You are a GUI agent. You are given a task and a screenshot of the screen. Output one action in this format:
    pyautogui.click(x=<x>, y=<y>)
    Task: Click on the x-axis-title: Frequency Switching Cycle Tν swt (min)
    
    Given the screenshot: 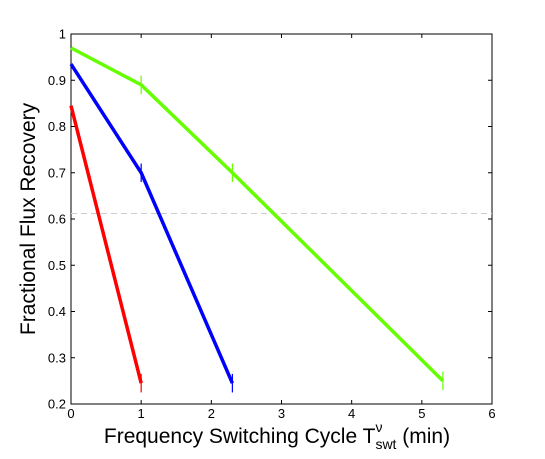 What is the action you would take?
    pyautogui.click(x=277, y=435)
    